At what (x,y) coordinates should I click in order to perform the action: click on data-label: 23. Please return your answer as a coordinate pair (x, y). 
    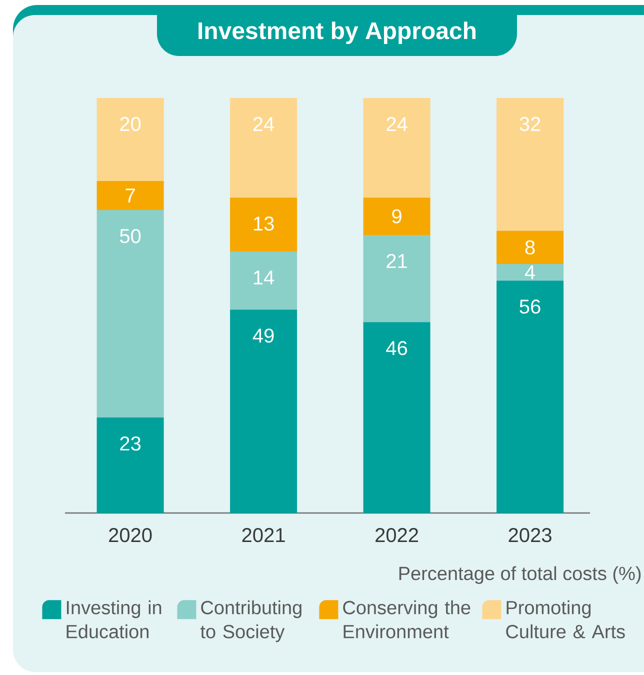
    Looking at the image, I should click on (130, 443).